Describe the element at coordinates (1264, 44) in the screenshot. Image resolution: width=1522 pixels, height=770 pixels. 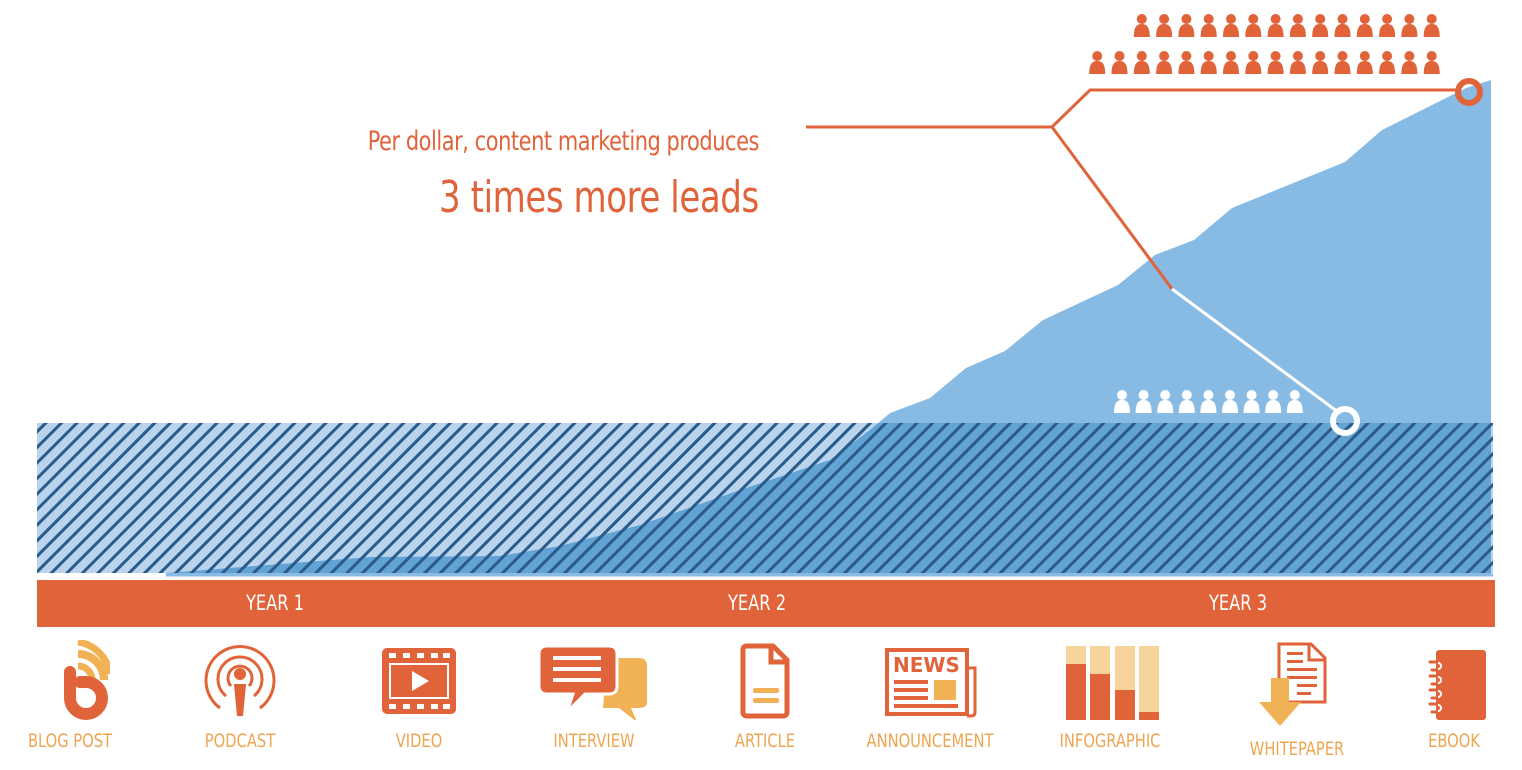
I see `content-leads-people-icons` at that location.